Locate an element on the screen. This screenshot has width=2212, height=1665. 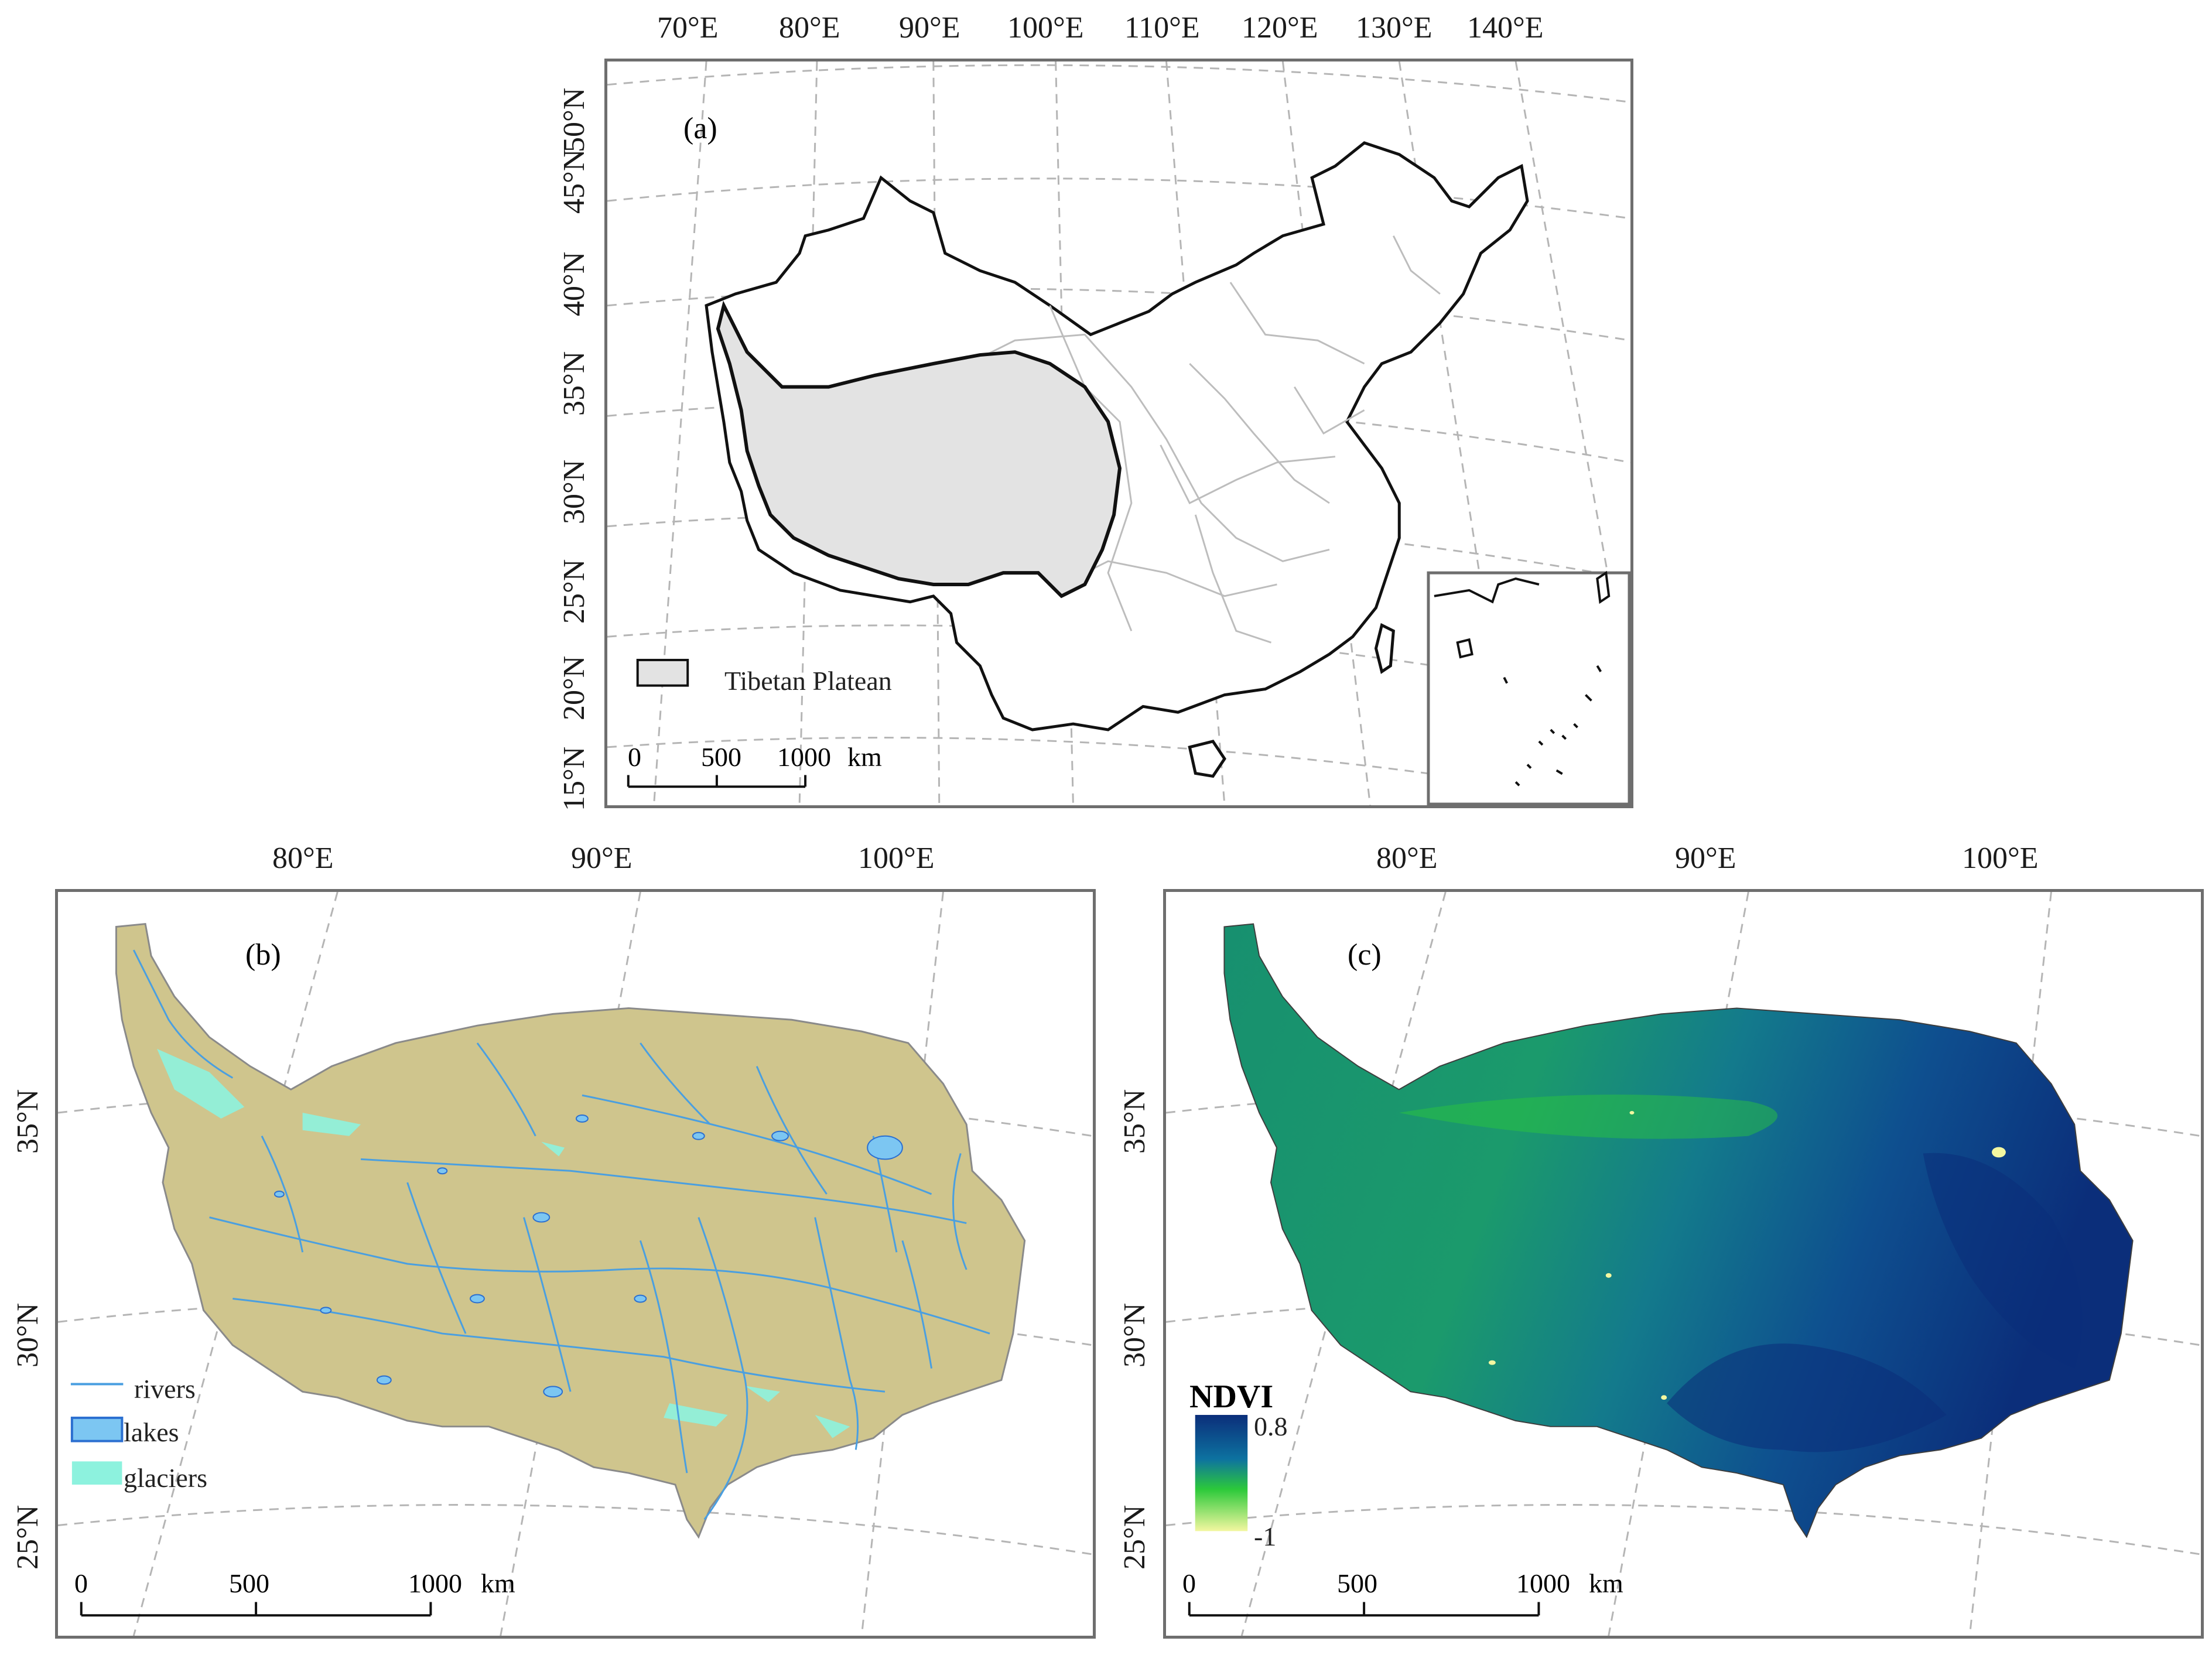
panel-label-b: (b) is located at coordinates (263, 955).